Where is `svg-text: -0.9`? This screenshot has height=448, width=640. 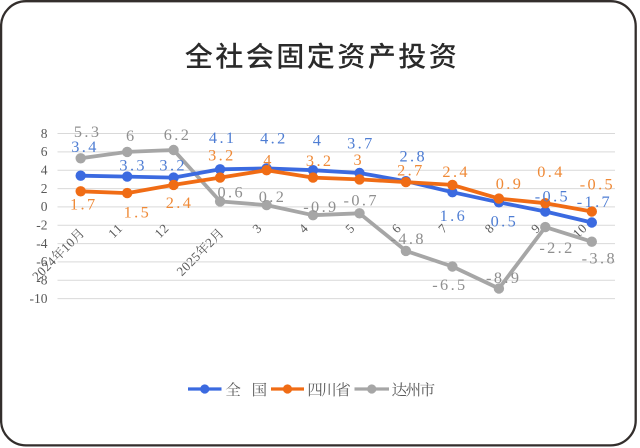
svg-text: -0.9 is located at coordinates (320, 206).